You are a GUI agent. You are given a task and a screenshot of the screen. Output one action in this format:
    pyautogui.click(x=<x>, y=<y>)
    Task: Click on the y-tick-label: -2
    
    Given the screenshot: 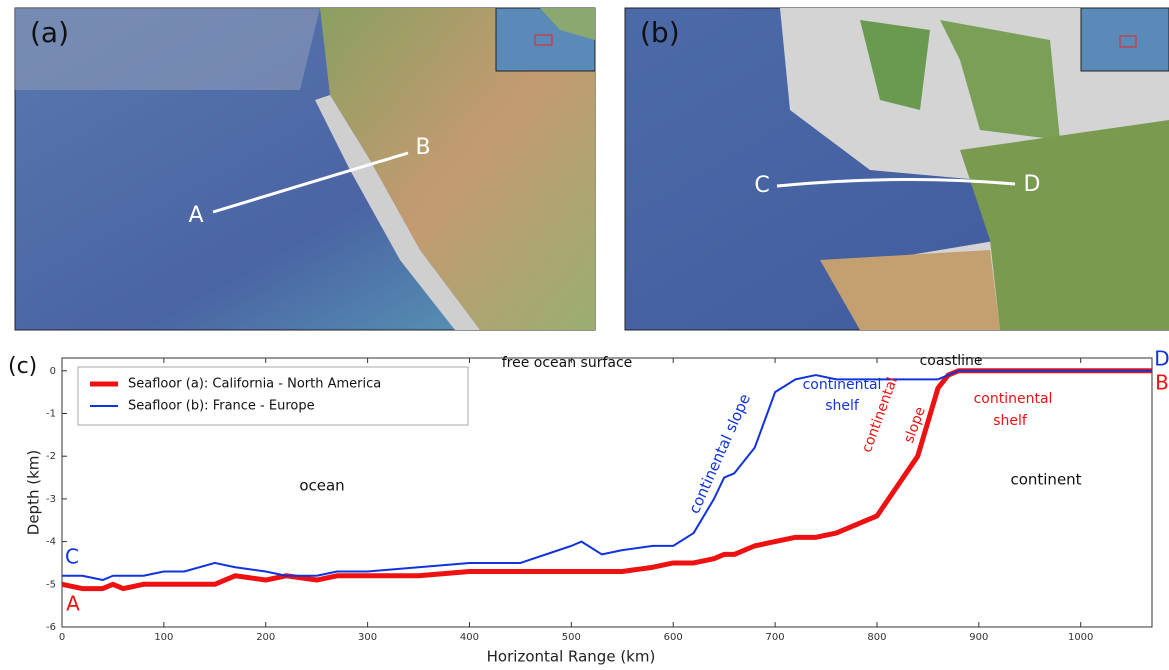 What is the action you would take?
    pyautogui.click(x=51, y=456)
    